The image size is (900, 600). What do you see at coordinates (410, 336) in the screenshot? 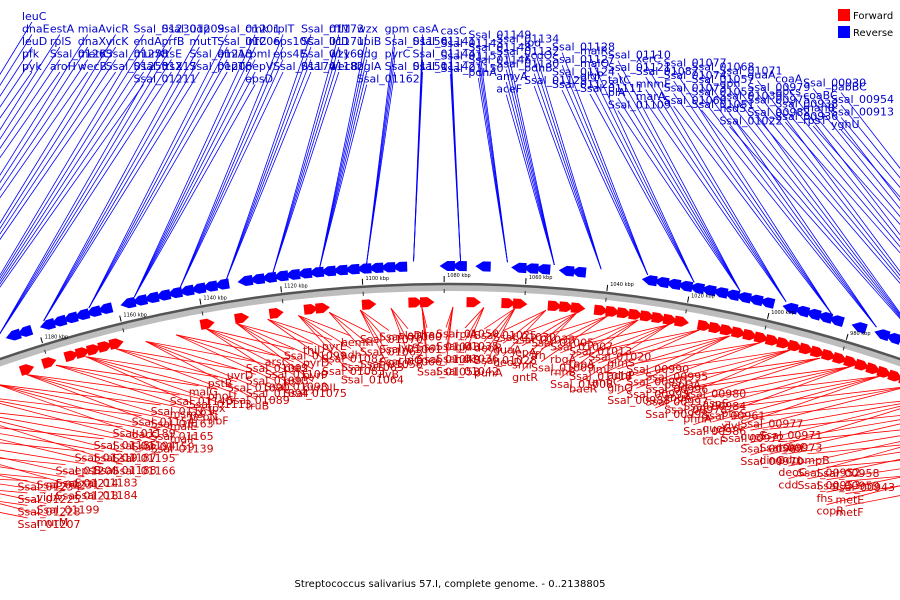
I see `forward-gene-label: Ssal_01060` at bounding box center [410, 336].